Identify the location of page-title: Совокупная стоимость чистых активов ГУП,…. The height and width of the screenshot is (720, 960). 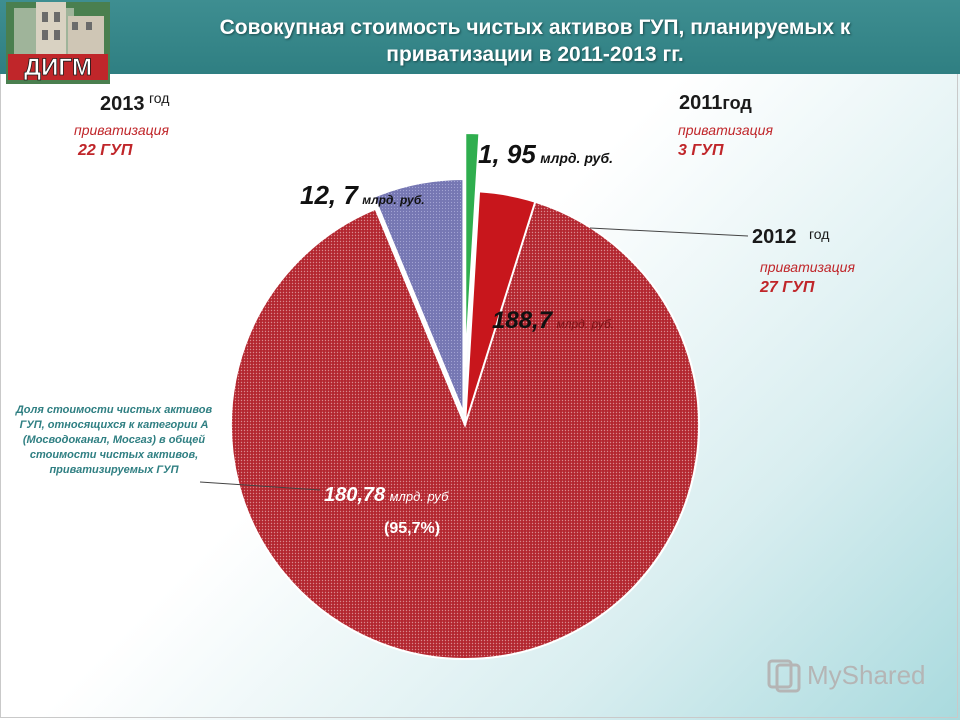
(535, 41).